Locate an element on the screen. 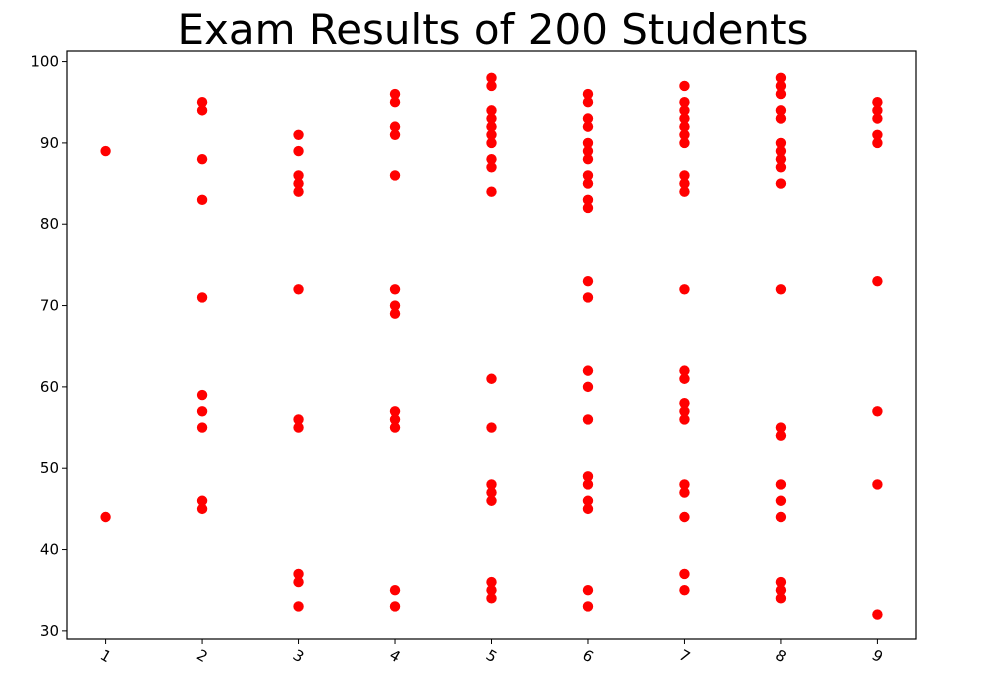 The image size is (988, 683). y-axis: 30 40 50 60 70 80 90 100 is located at coordinates (48, 346).